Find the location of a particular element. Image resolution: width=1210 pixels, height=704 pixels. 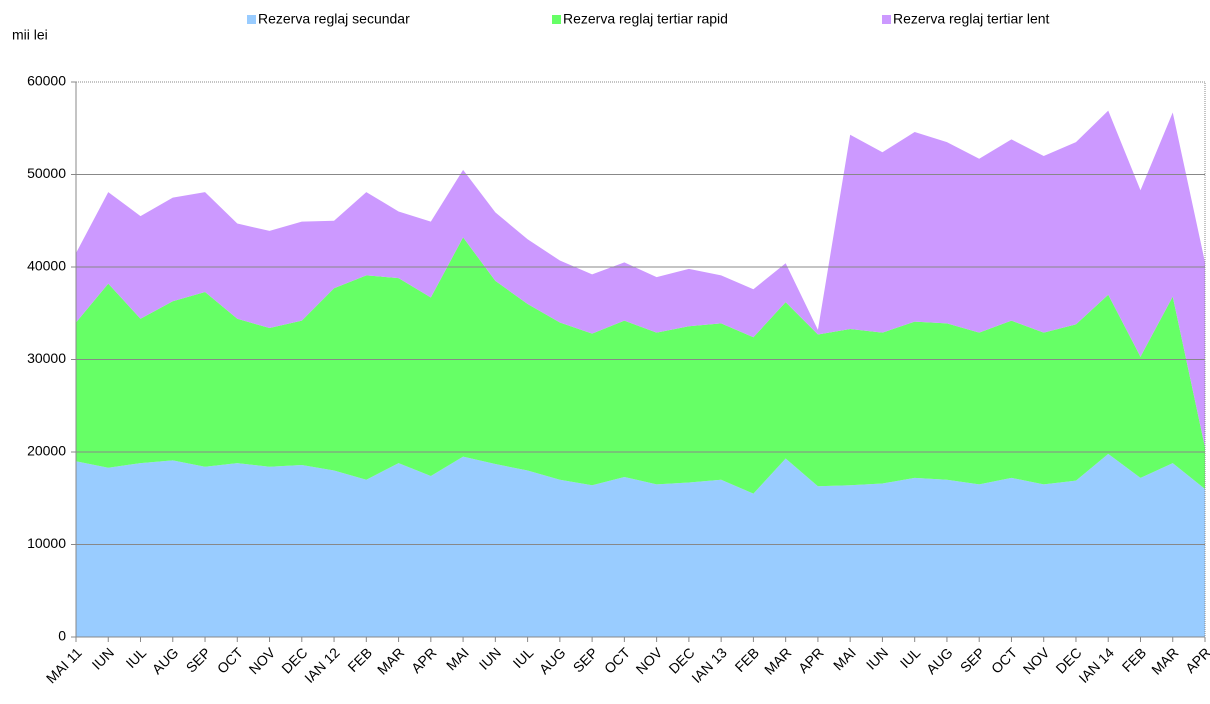

x-tick-label: MAI 11 is located at coordinates (64, 665).